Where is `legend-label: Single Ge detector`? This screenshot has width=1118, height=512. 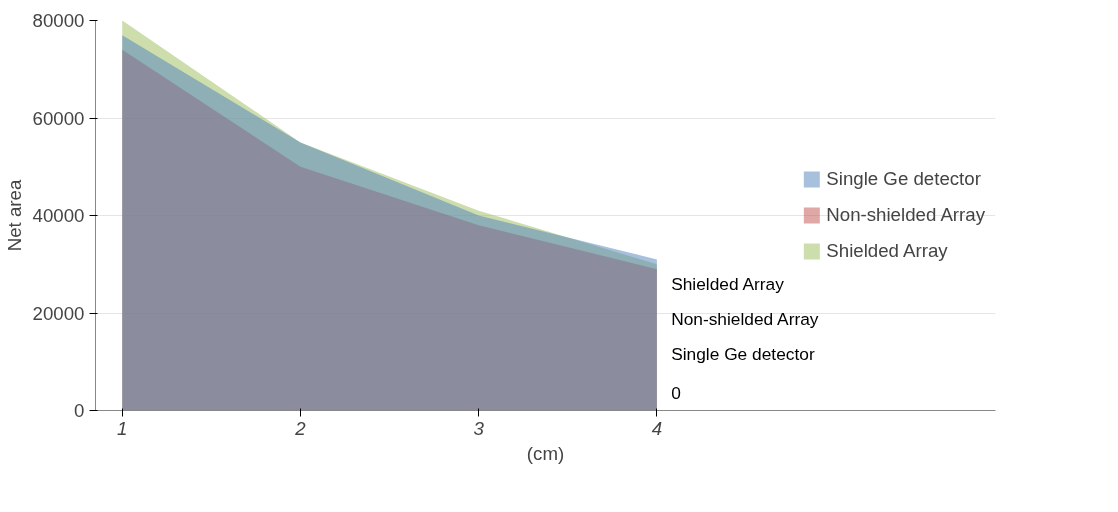 legend-label: Single Ge detector is located at coordinates (903, 179).